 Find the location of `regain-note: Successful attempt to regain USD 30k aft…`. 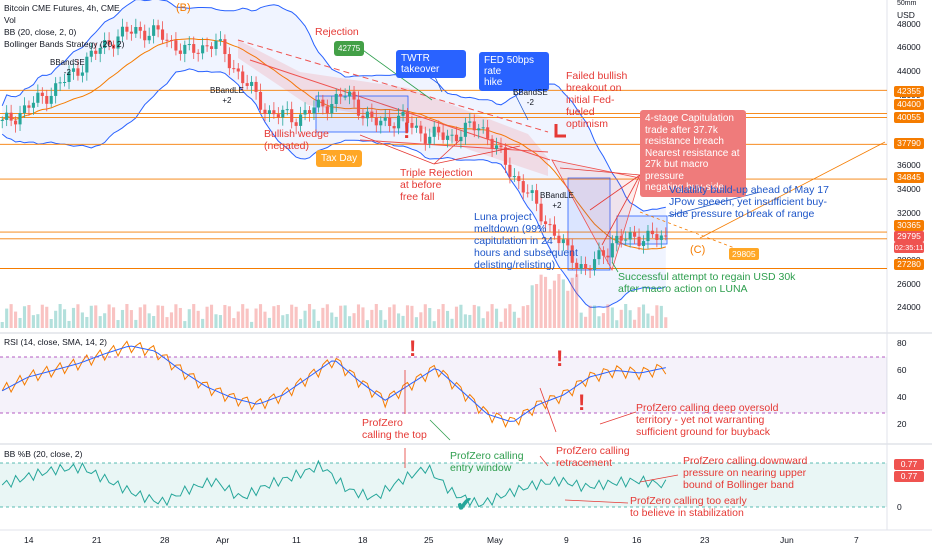

regain-note: Successful attempt to regain USD 30k aft… is located at coordinates (707, 283).